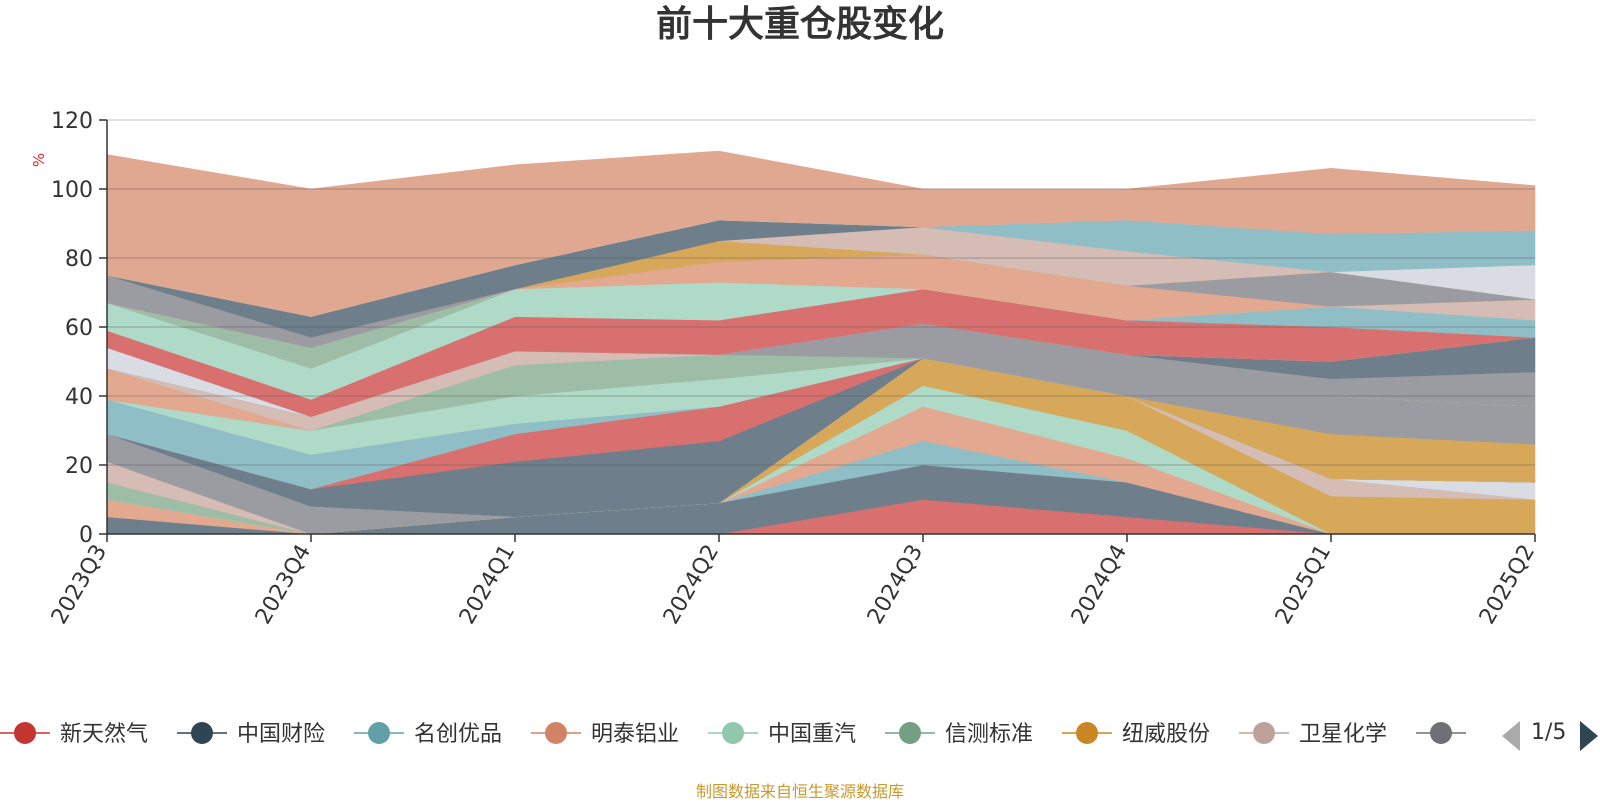  Describe the element at coordinates (86, 535) in the screenshot. I see `y-tick-label: 0` at that location.